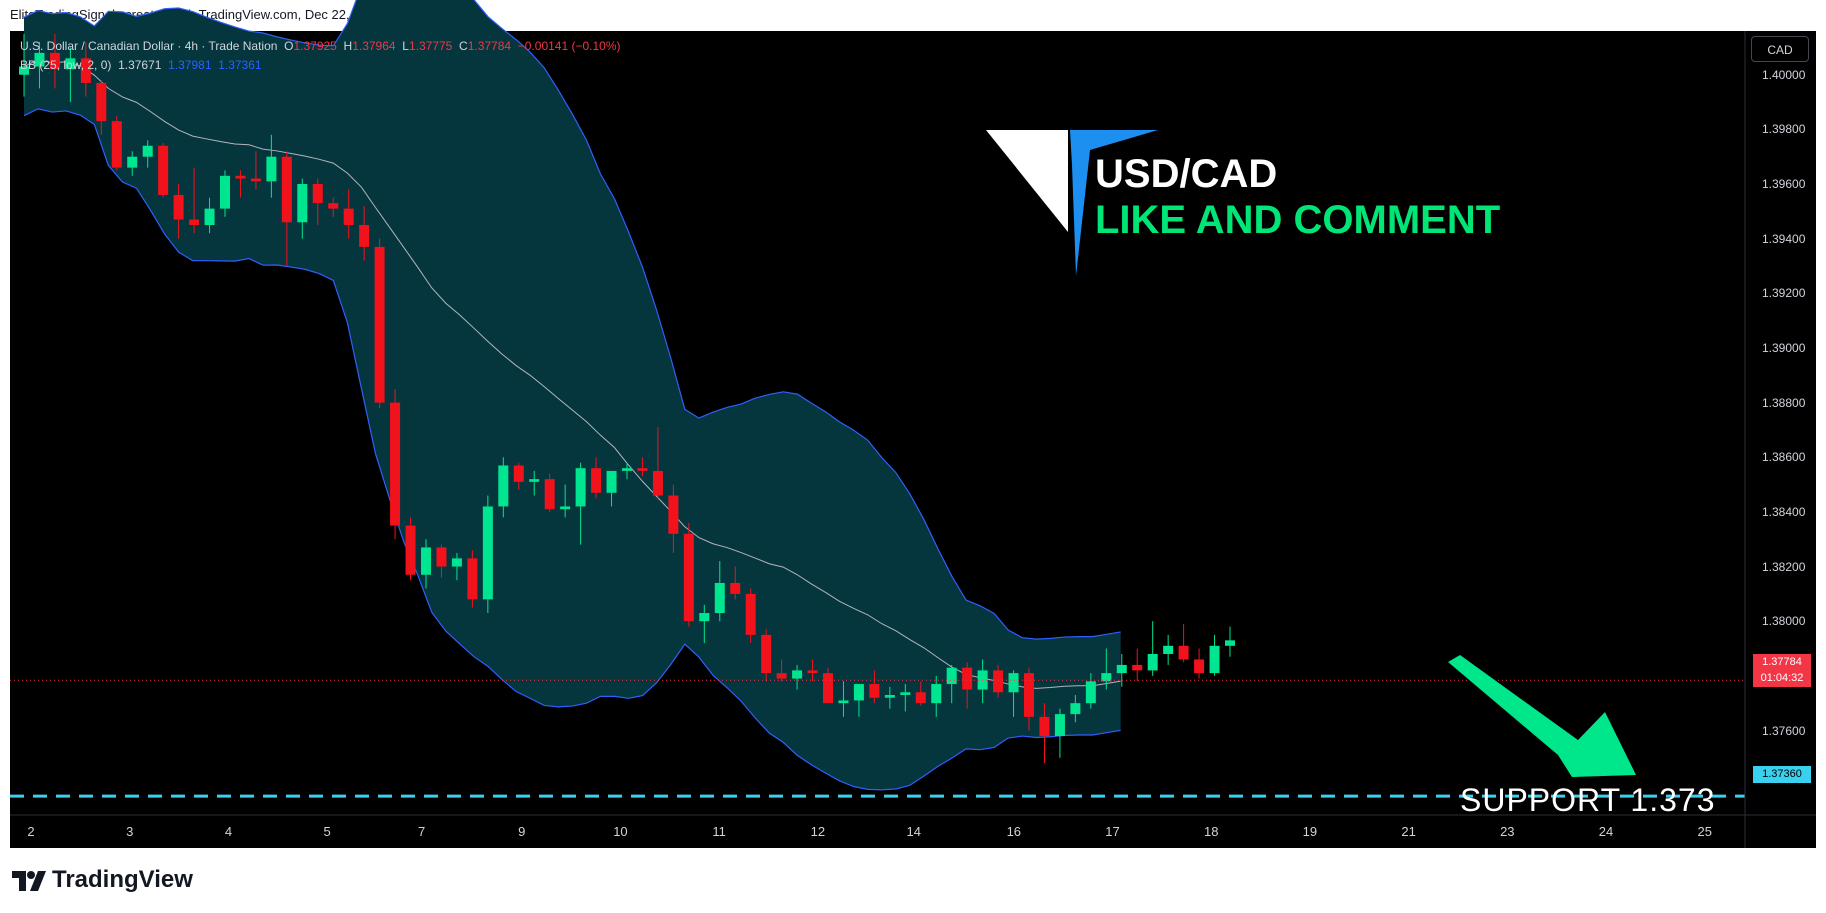 The height and width of the screenshot is (913, 1826). I want to click on time-tick-label: 2, so click(31, 831).